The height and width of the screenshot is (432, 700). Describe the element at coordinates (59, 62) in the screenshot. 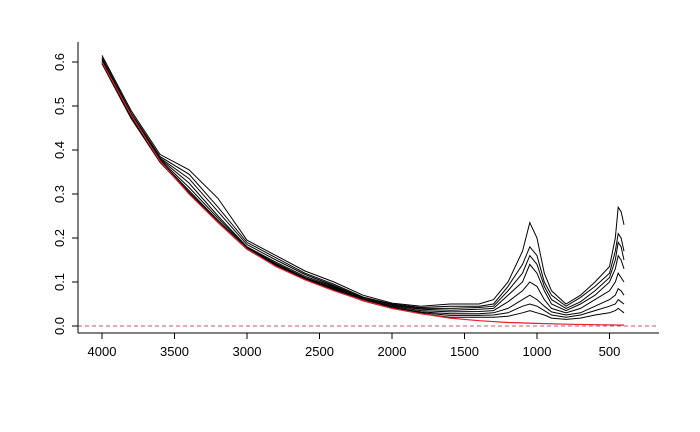

I see `y-tick-label: 0.6` at that location.